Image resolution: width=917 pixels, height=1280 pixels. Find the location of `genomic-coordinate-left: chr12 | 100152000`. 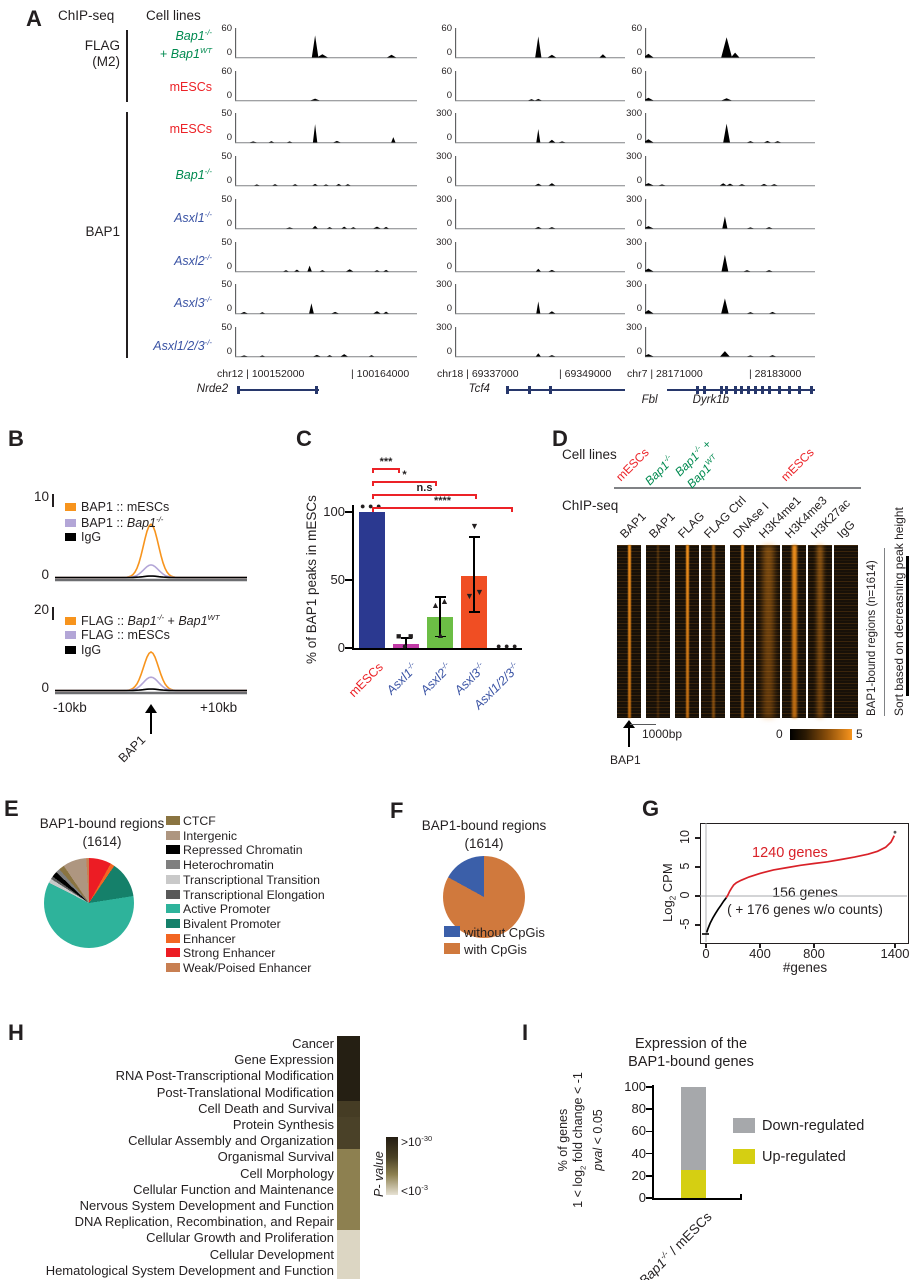

genomic-coordinate-left: chr12 | 100152000 is located at coordinates (261, 374).